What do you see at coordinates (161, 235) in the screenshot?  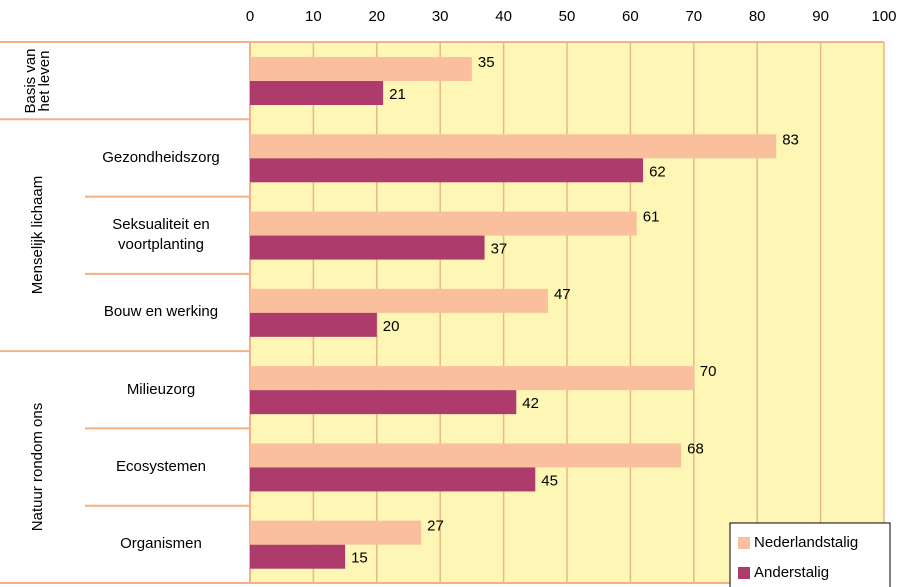 I see `category-label: Seksualiteit en voortplanting` at bounding box center [161, 235].